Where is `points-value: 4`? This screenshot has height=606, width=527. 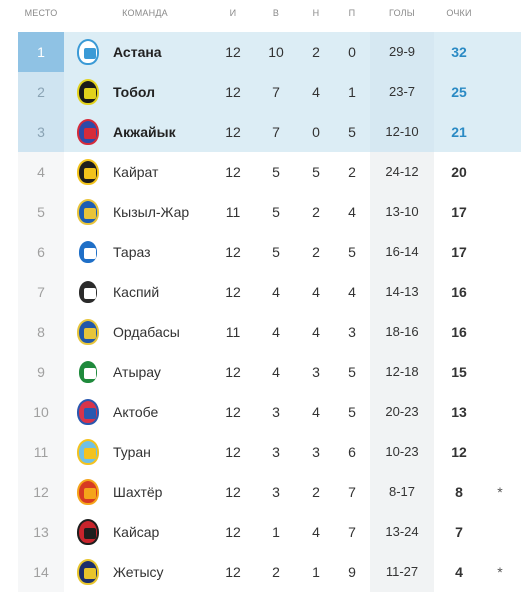 points-value: 4 is located at coordinates (459, 572).